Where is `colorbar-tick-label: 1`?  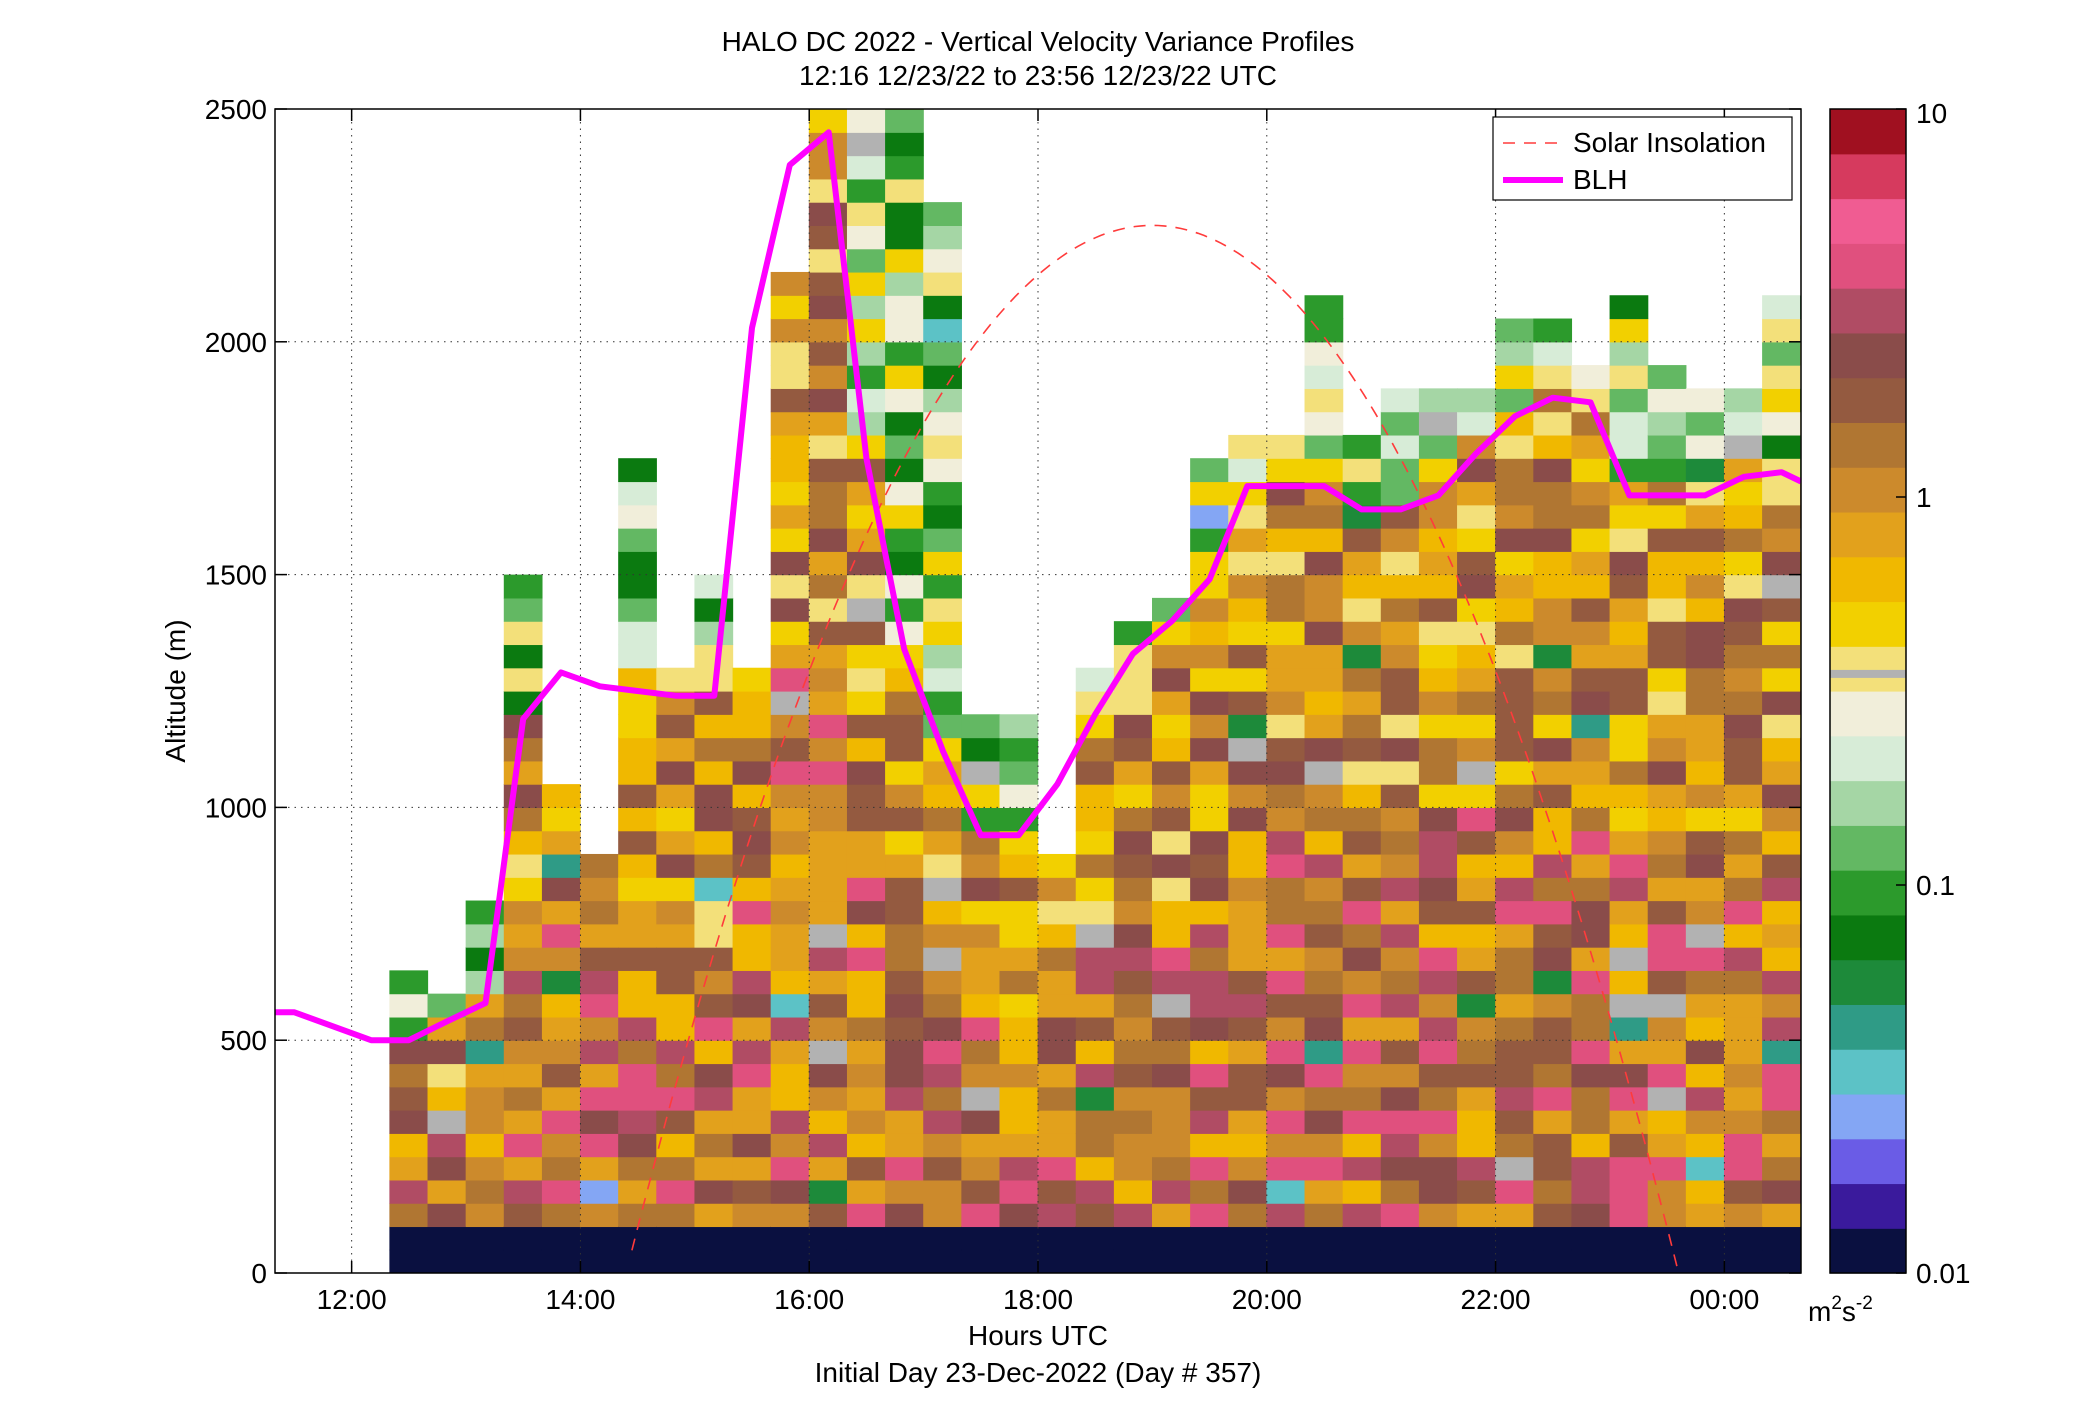
colorbar-tick-label: 1 is located at coordinates (1924, 497).